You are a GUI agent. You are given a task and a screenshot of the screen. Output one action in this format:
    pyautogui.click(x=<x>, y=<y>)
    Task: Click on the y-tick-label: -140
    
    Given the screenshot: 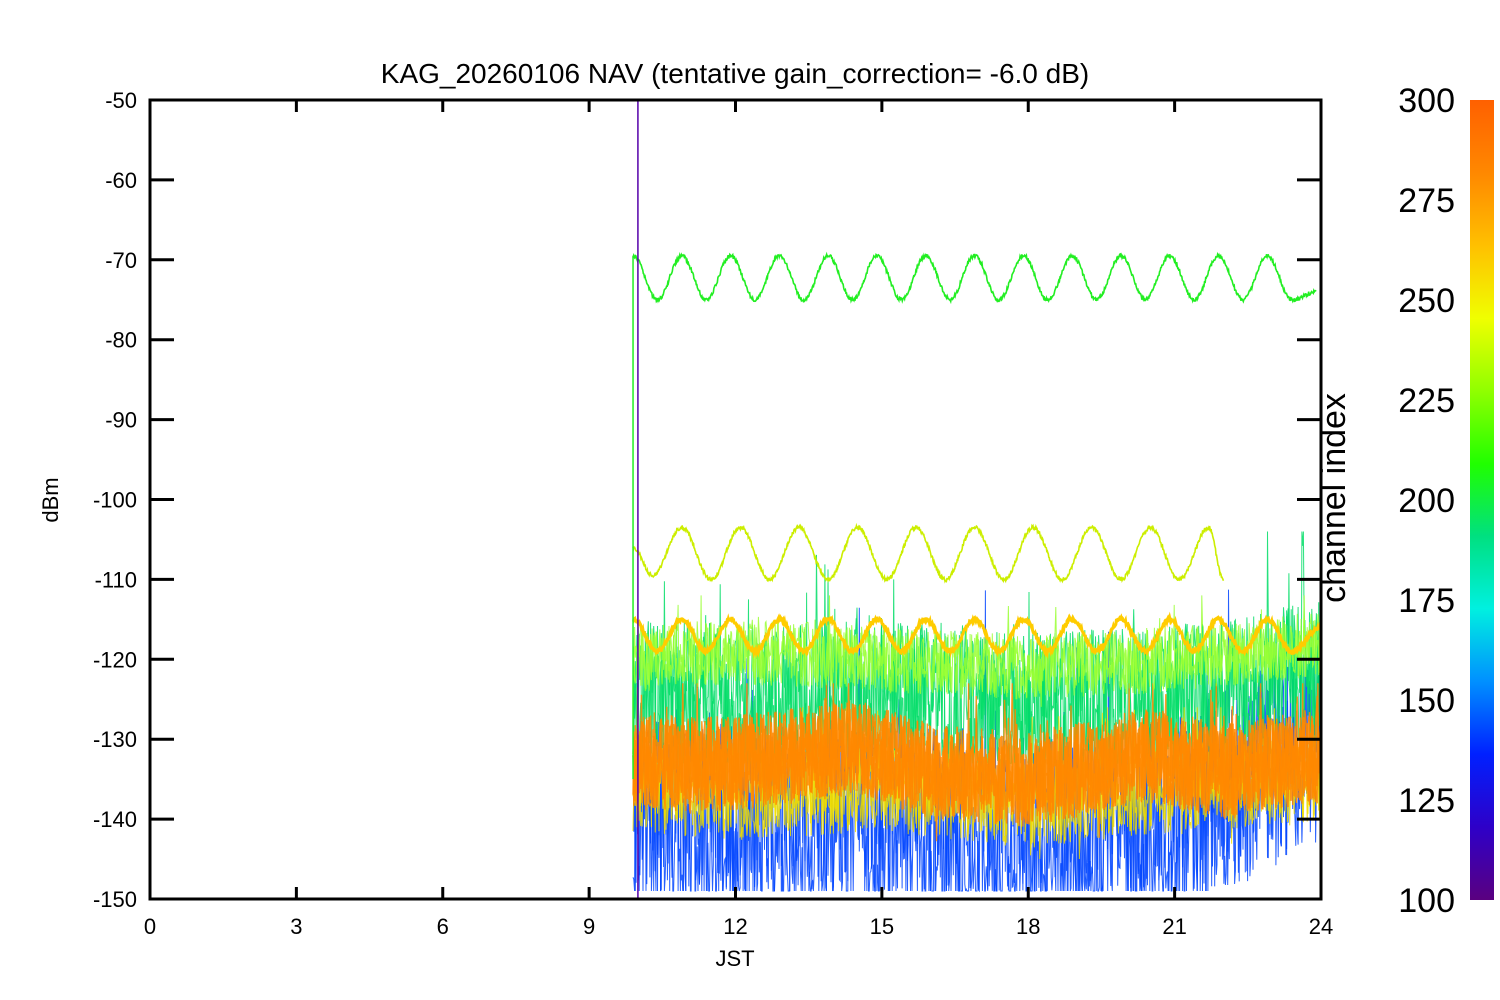 What is the action you would take?
    pyautogui.click(x=115, y=819)
    